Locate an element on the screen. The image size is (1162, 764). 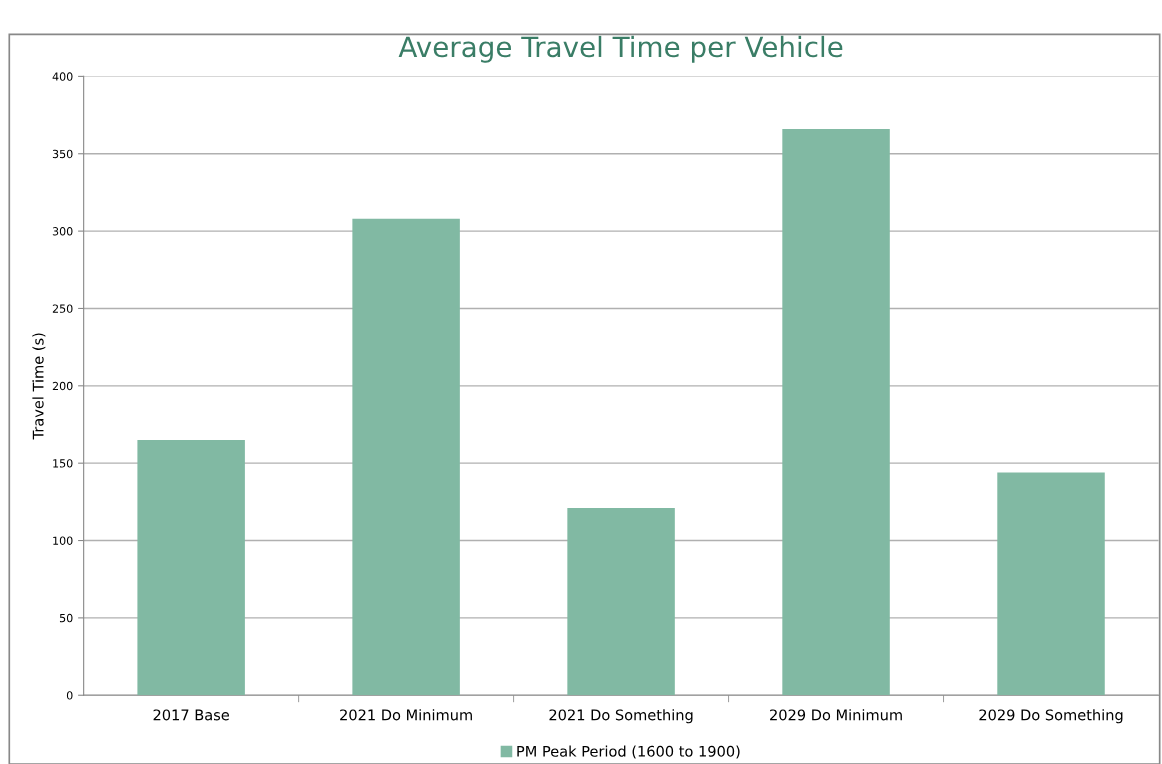
x-tick-label: 2021 Do Minimum is located at coordinates (406, 715).